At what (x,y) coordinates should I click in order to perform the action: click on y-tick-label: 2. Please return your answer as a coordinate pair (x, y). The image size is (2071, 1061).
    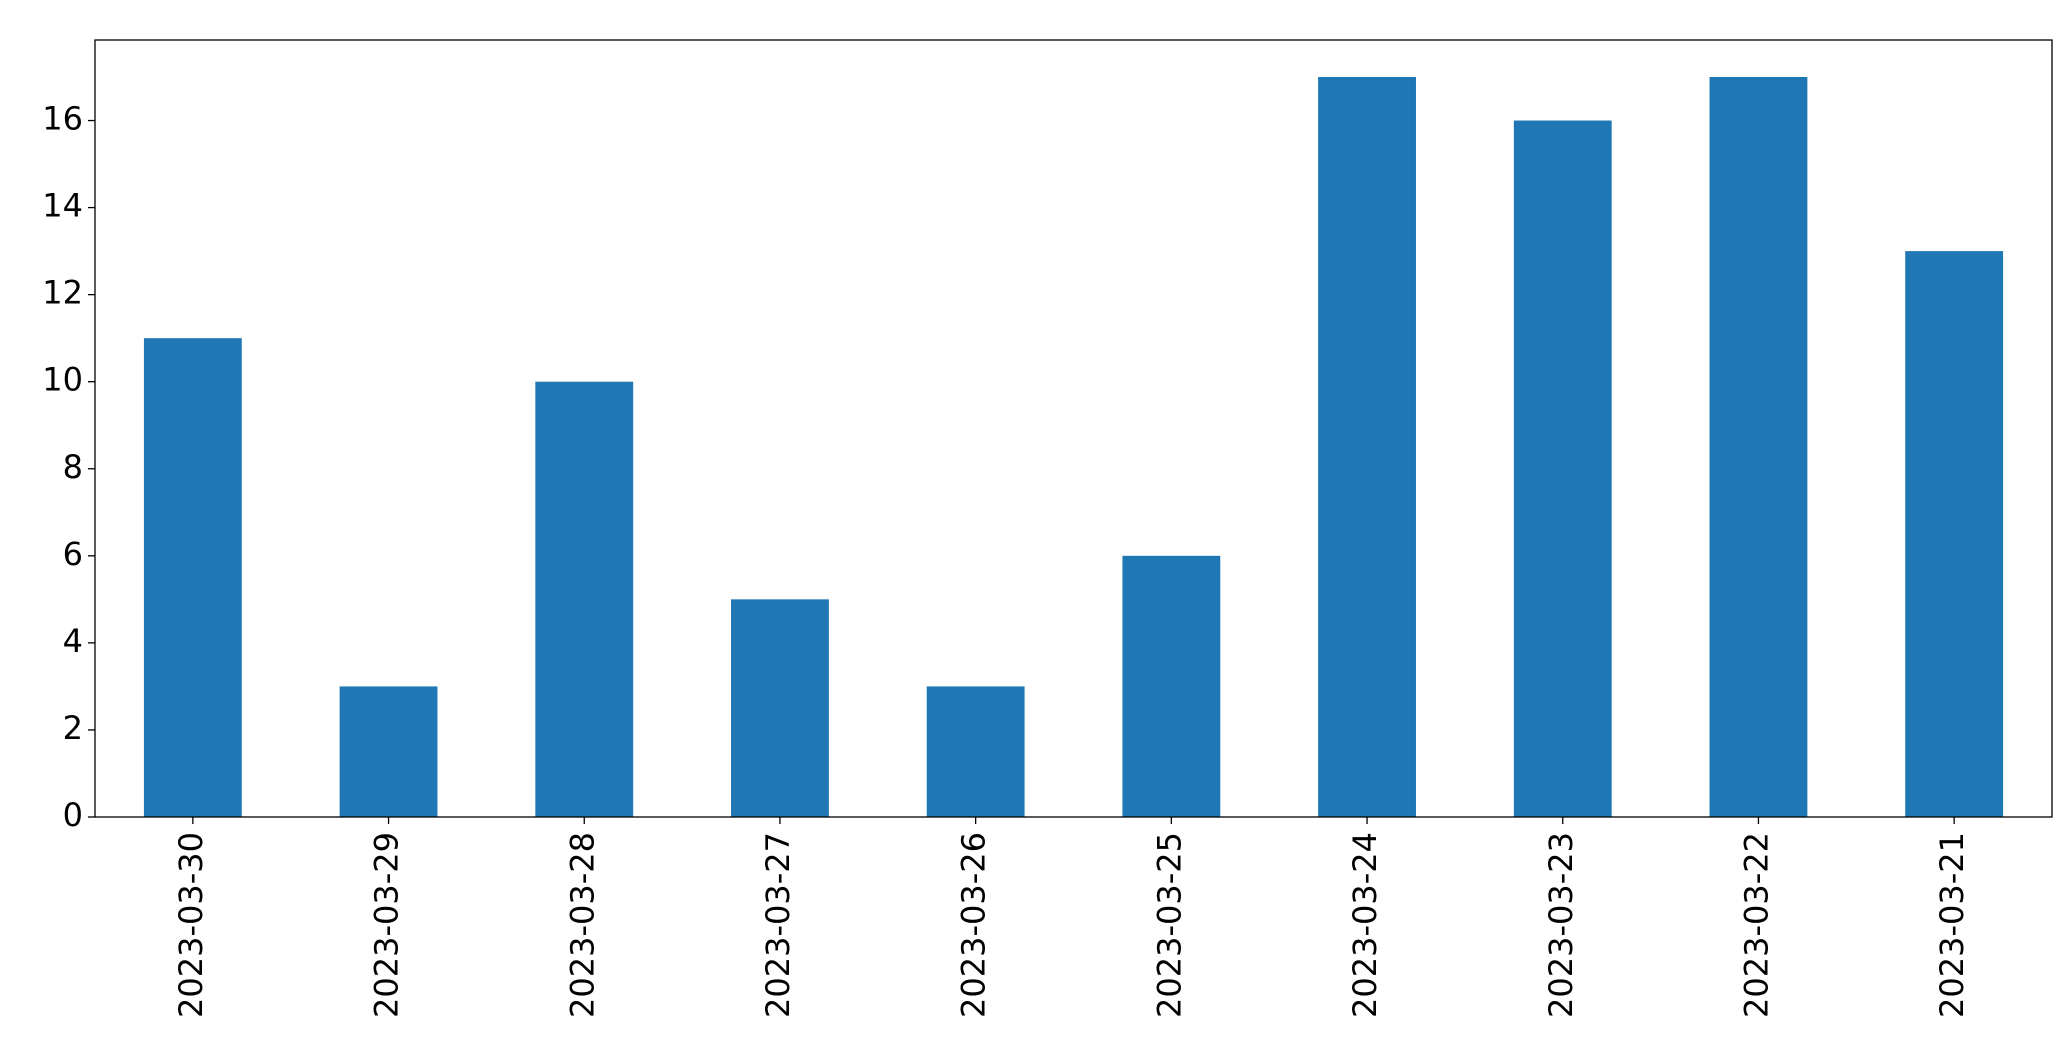
    Looking at the image, I should click on (73, 728).